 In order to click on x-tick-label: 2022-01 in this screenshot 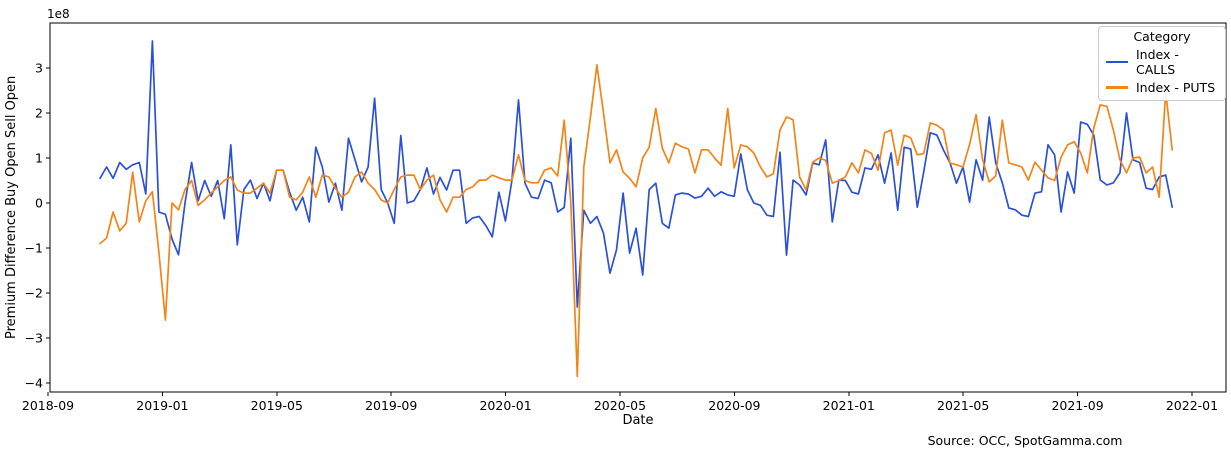, I will do `click(1192, 405)`.